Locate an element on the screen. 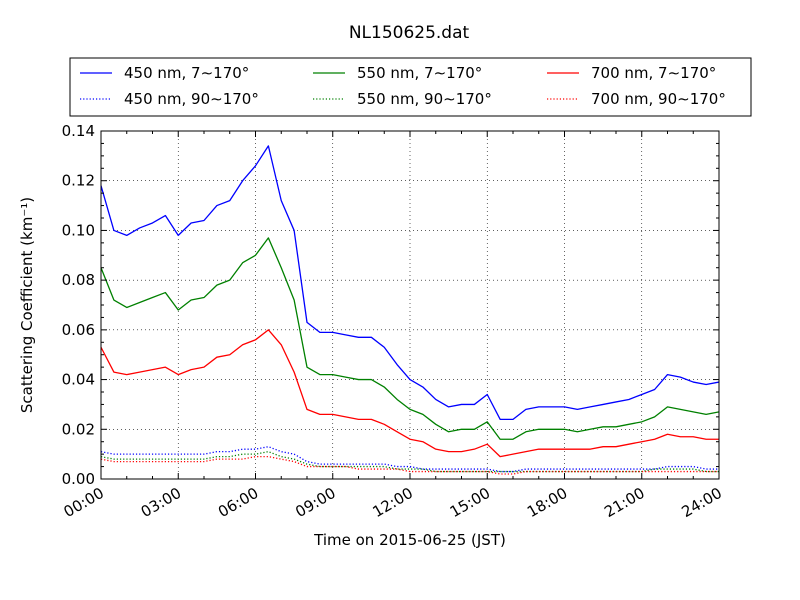  legend-label-2: 700 nm, 7∼170° is located at coordinates (653, 73).